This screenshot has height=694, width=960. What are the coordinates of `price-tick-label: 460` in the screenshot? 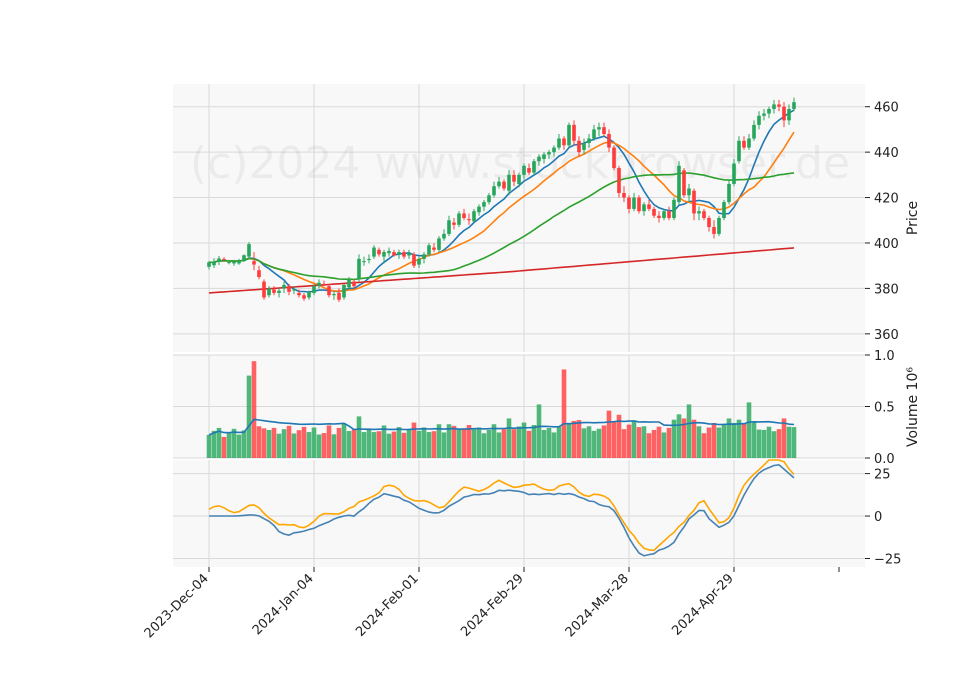 It's located at (886, 108).